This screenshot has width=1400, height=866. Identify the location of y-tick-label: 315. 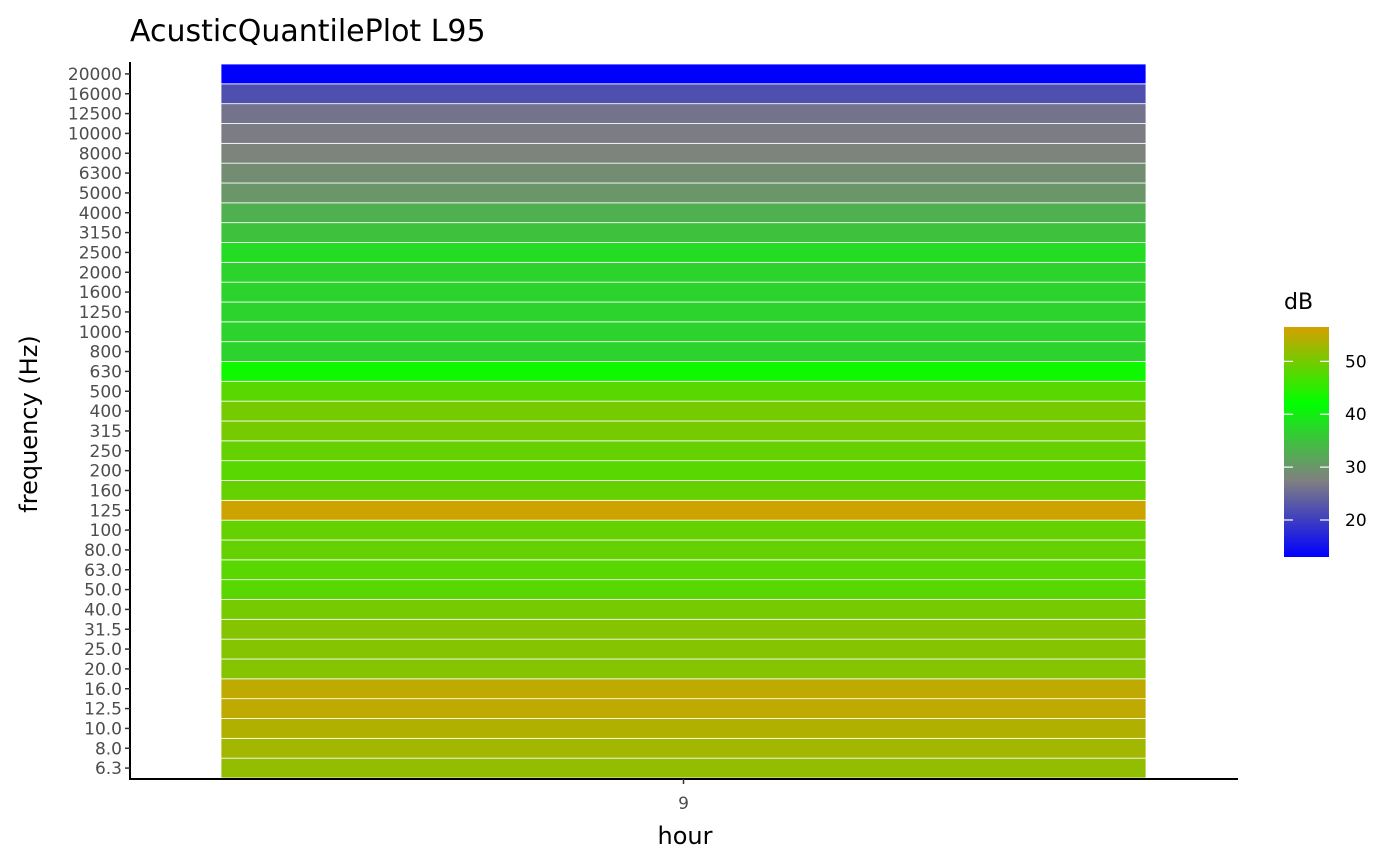
(106, 432).